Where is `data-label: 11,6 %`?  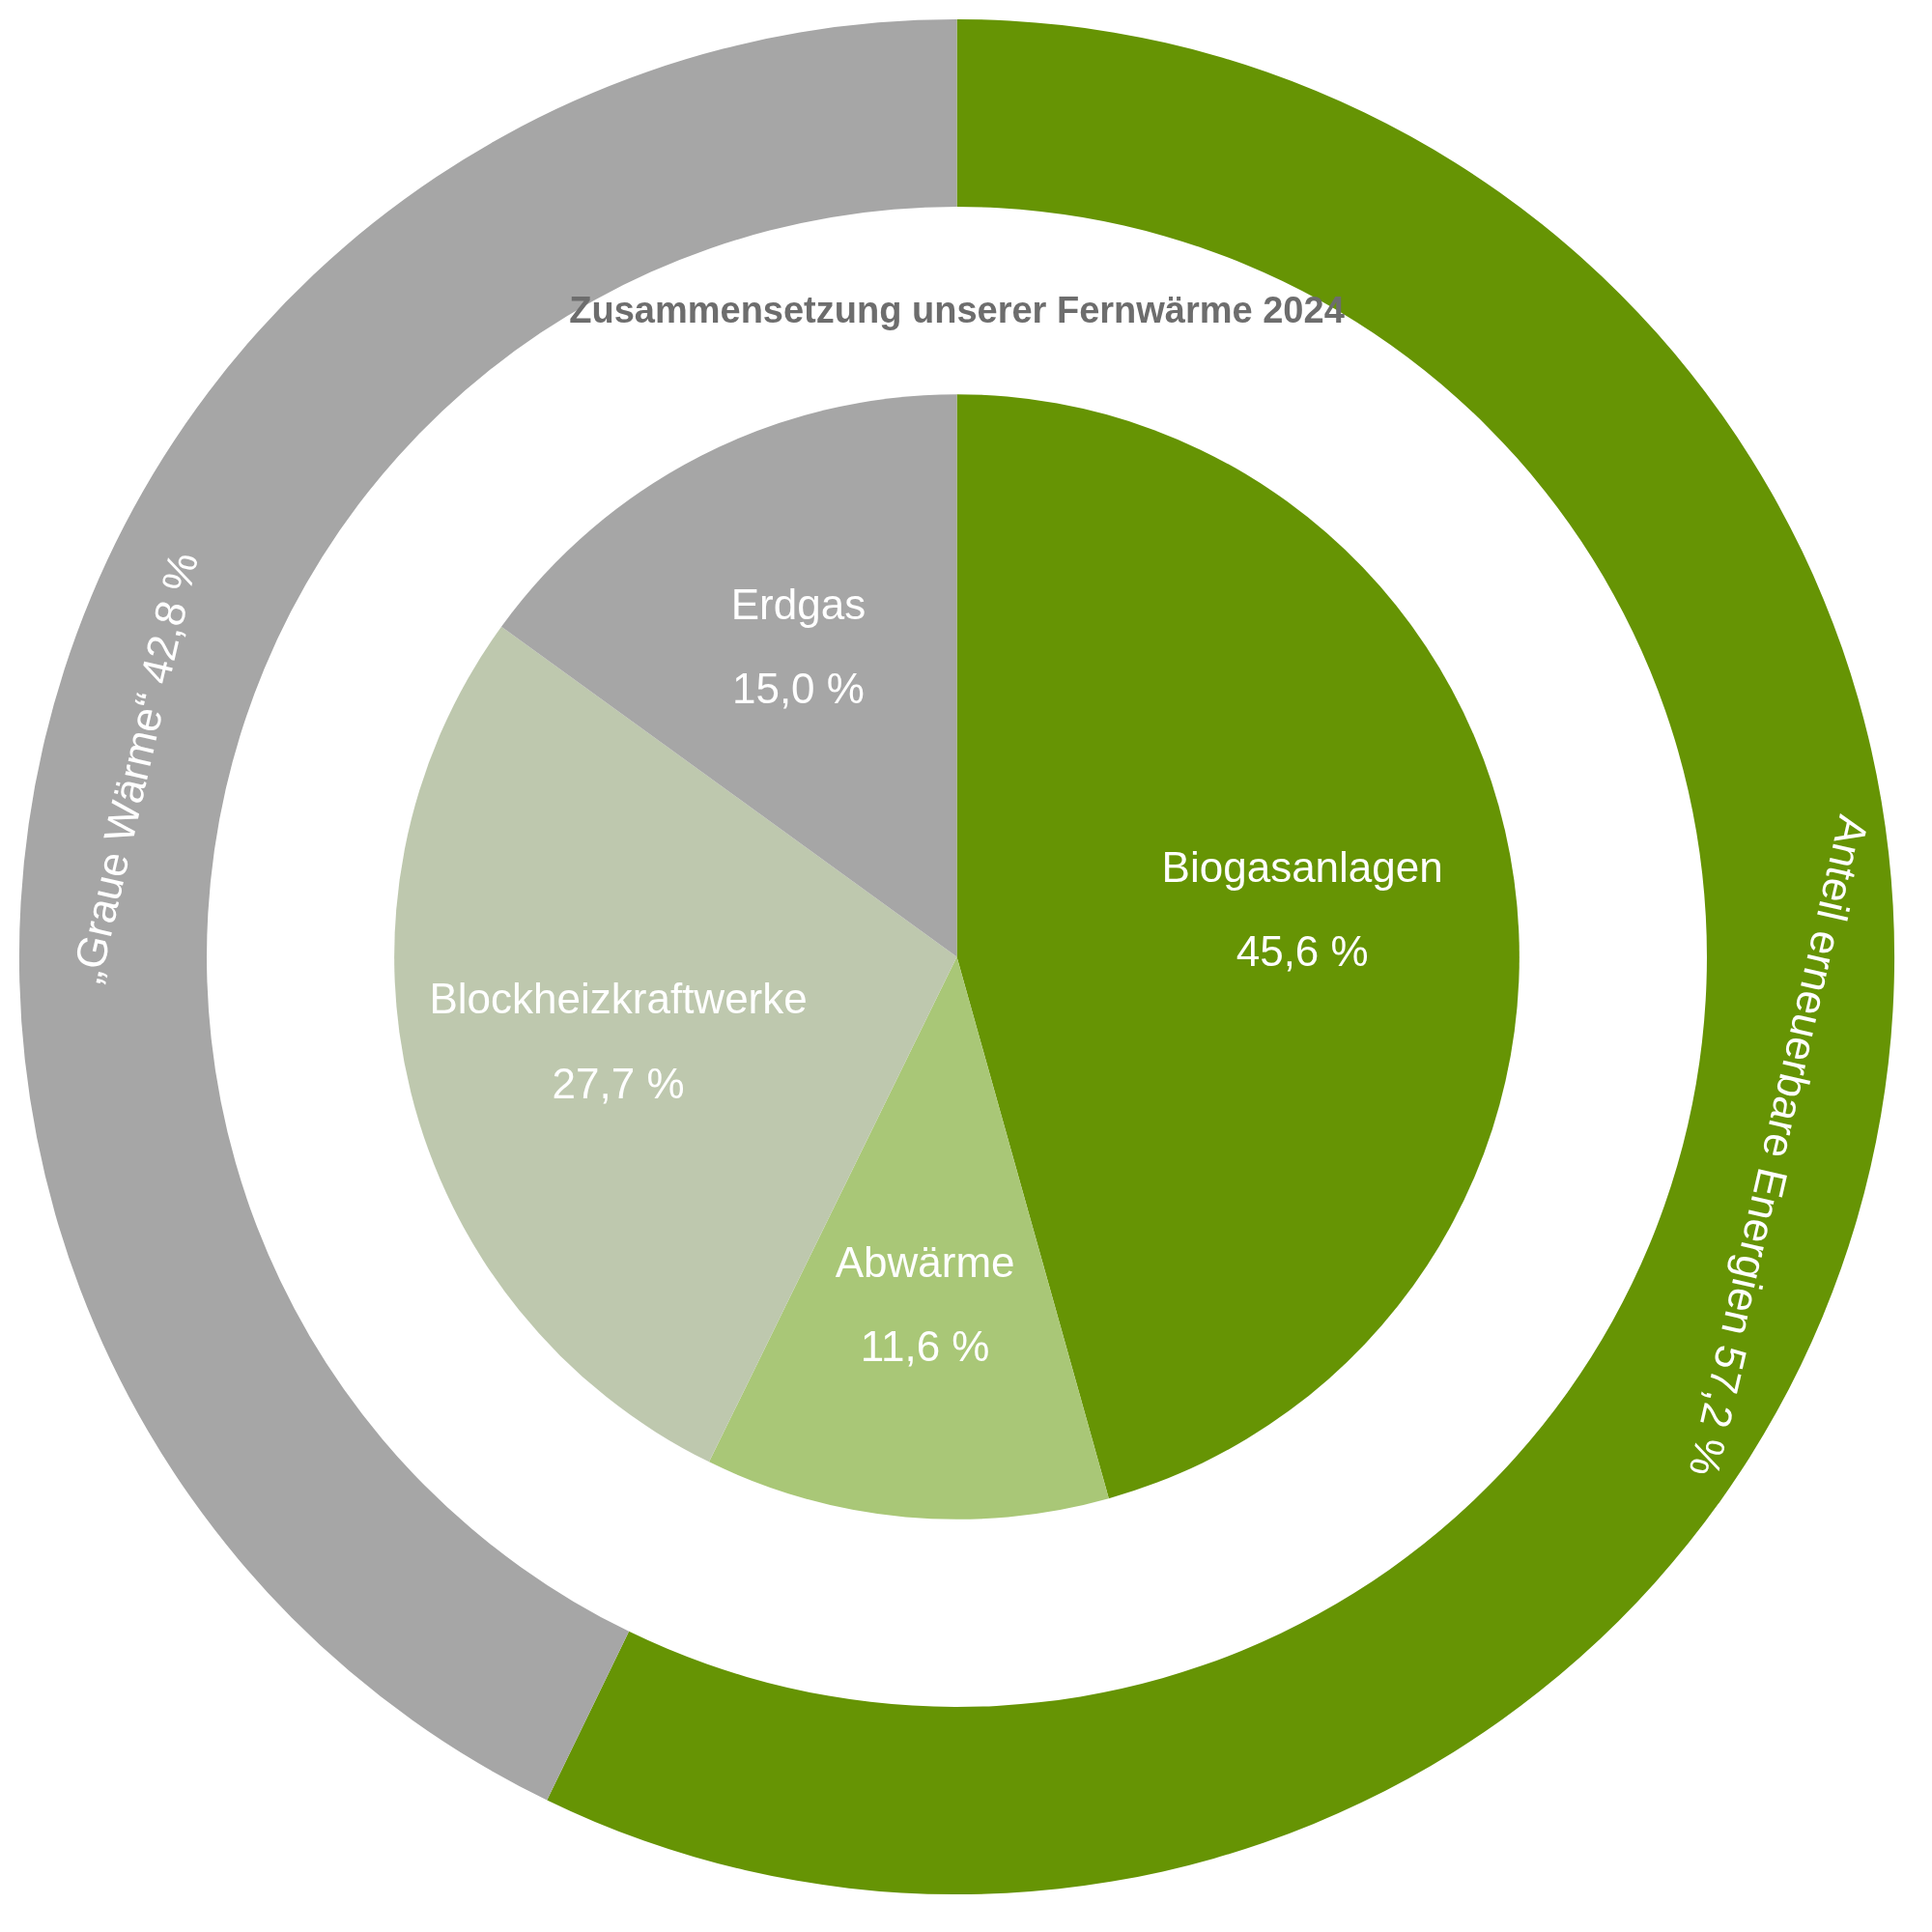 data-label: 11,6 % is located at coordinates (925, 1346).